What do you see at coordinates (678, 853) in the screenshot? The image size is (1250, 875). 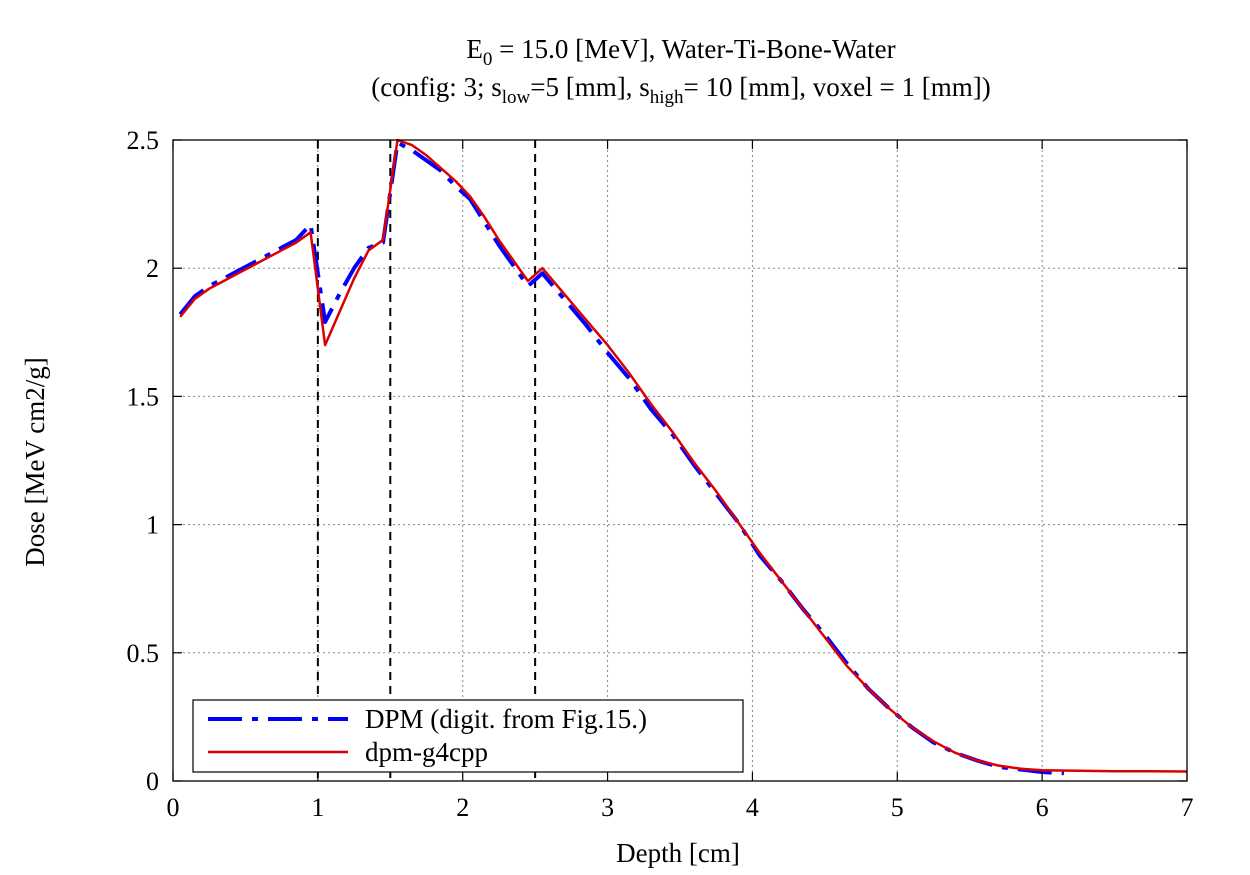 I see `x-axis-title: Depth [cm]` at bounding box center [678, 853].